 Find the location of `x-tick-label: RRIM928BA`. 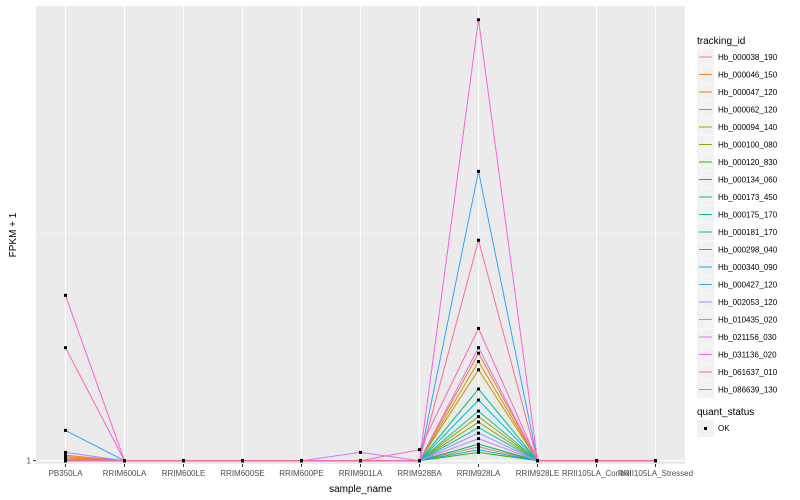

x-tick-label: RRIM928BA is located at coordinates (419, 473).